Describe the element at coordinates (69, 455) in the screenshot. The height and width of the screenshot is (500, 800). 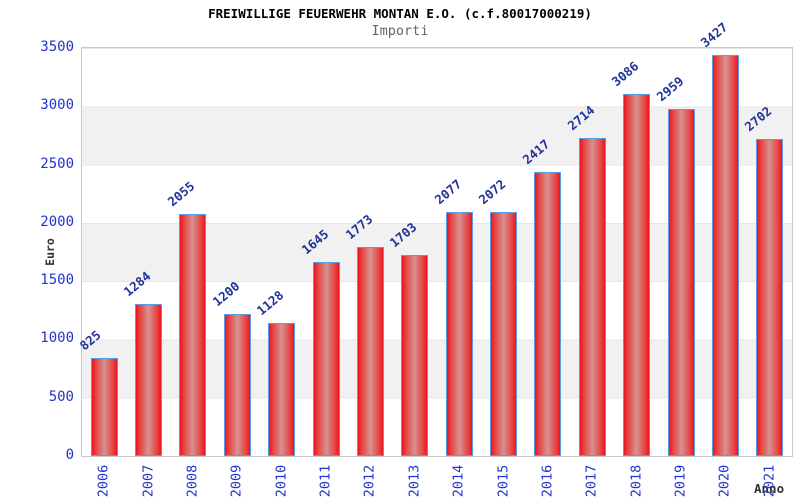
I see `y-tick-label: 0` at that location.